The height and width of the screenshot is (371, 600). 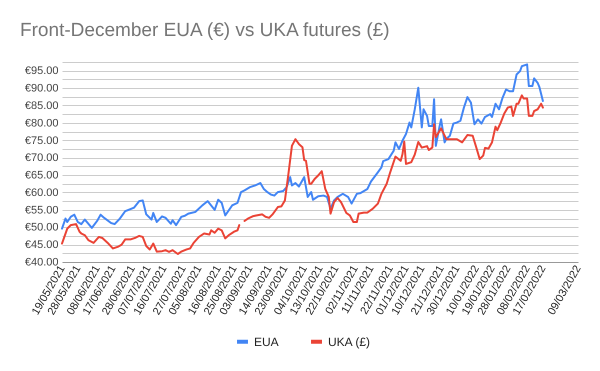 I want to click on legend-label: EUA, so click(x=266, y=341).